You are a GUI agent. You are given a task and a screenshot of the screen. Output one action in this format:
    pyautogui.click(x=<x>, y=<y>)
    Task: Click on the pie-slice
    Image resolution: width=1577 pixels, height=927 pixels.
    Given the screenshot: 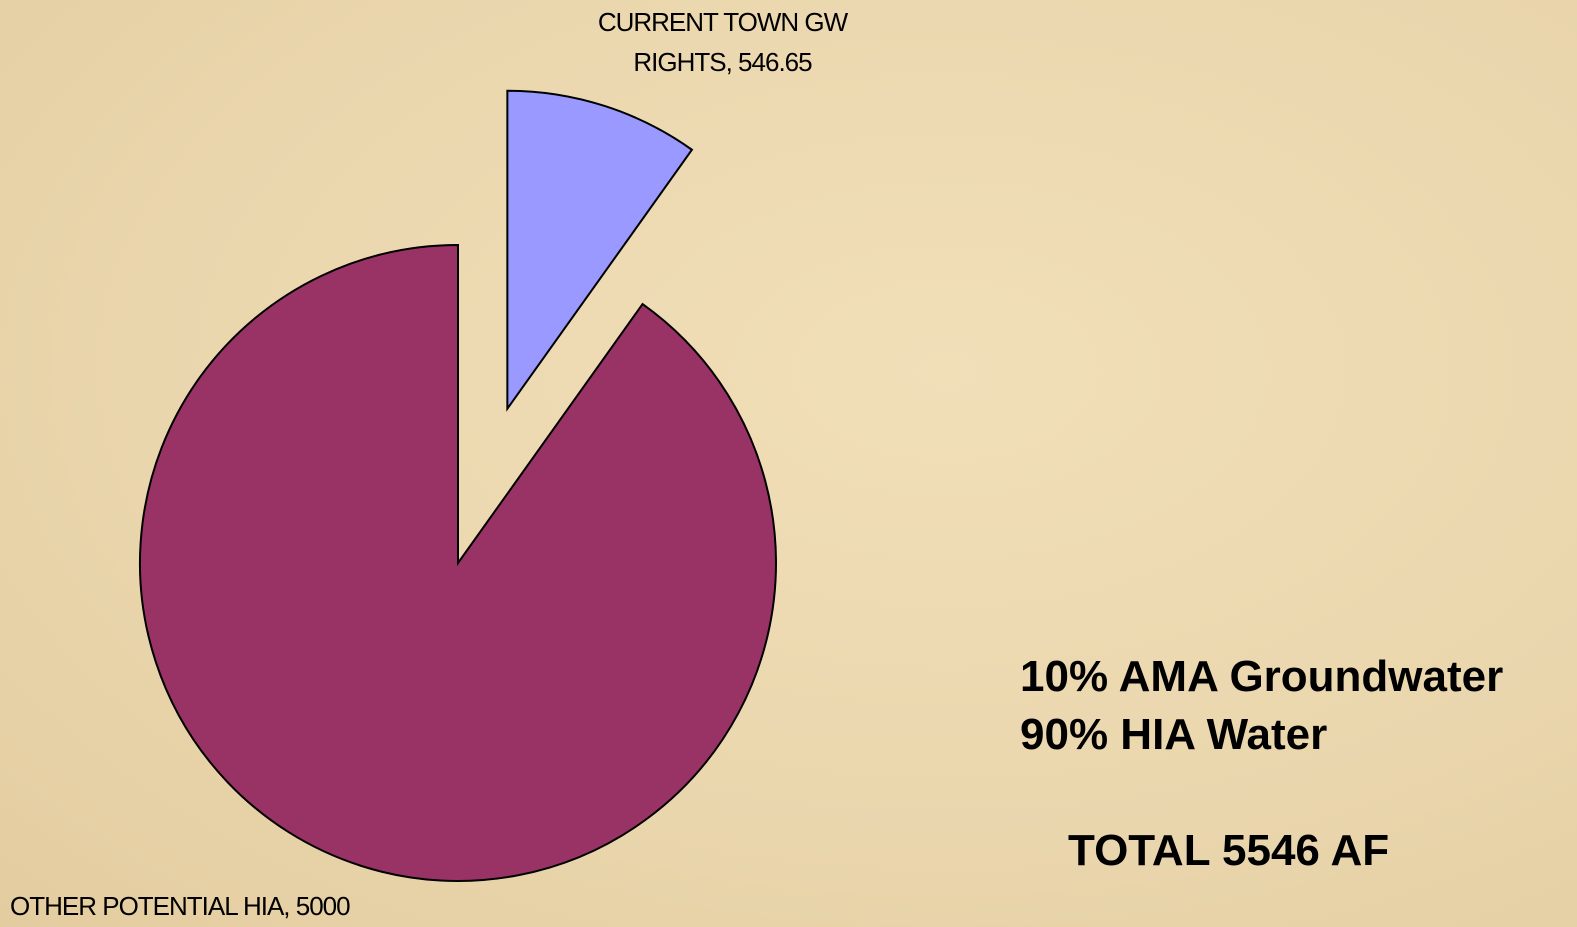 What is the action you would take?
    pyautogui.click(x=600, y=250)
    